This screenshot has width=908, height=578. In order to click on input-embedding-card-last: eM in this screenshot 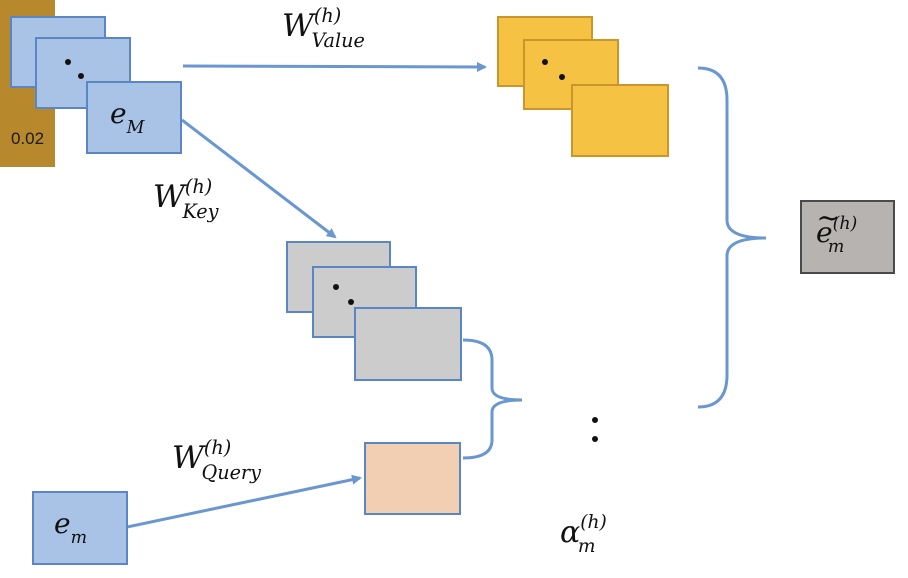, I will do `click(134, 117)`.